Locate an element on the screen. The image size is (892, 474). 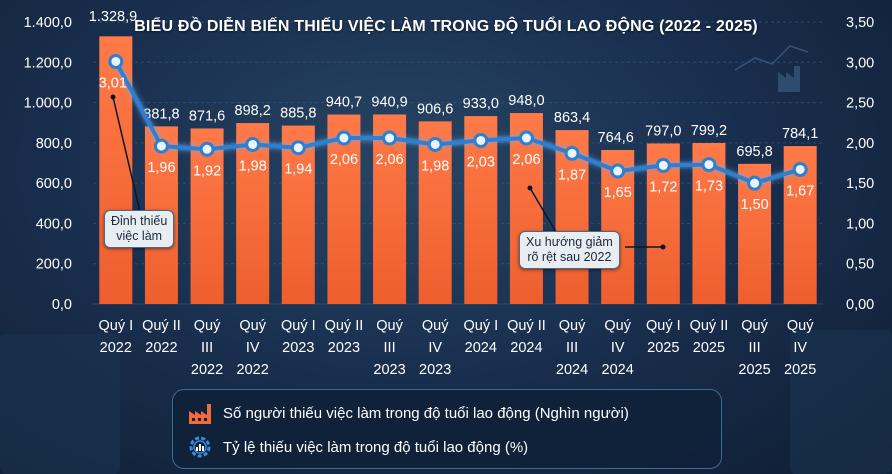
y-right-tick-label: 3,00 is located at coordinates (860, 63).